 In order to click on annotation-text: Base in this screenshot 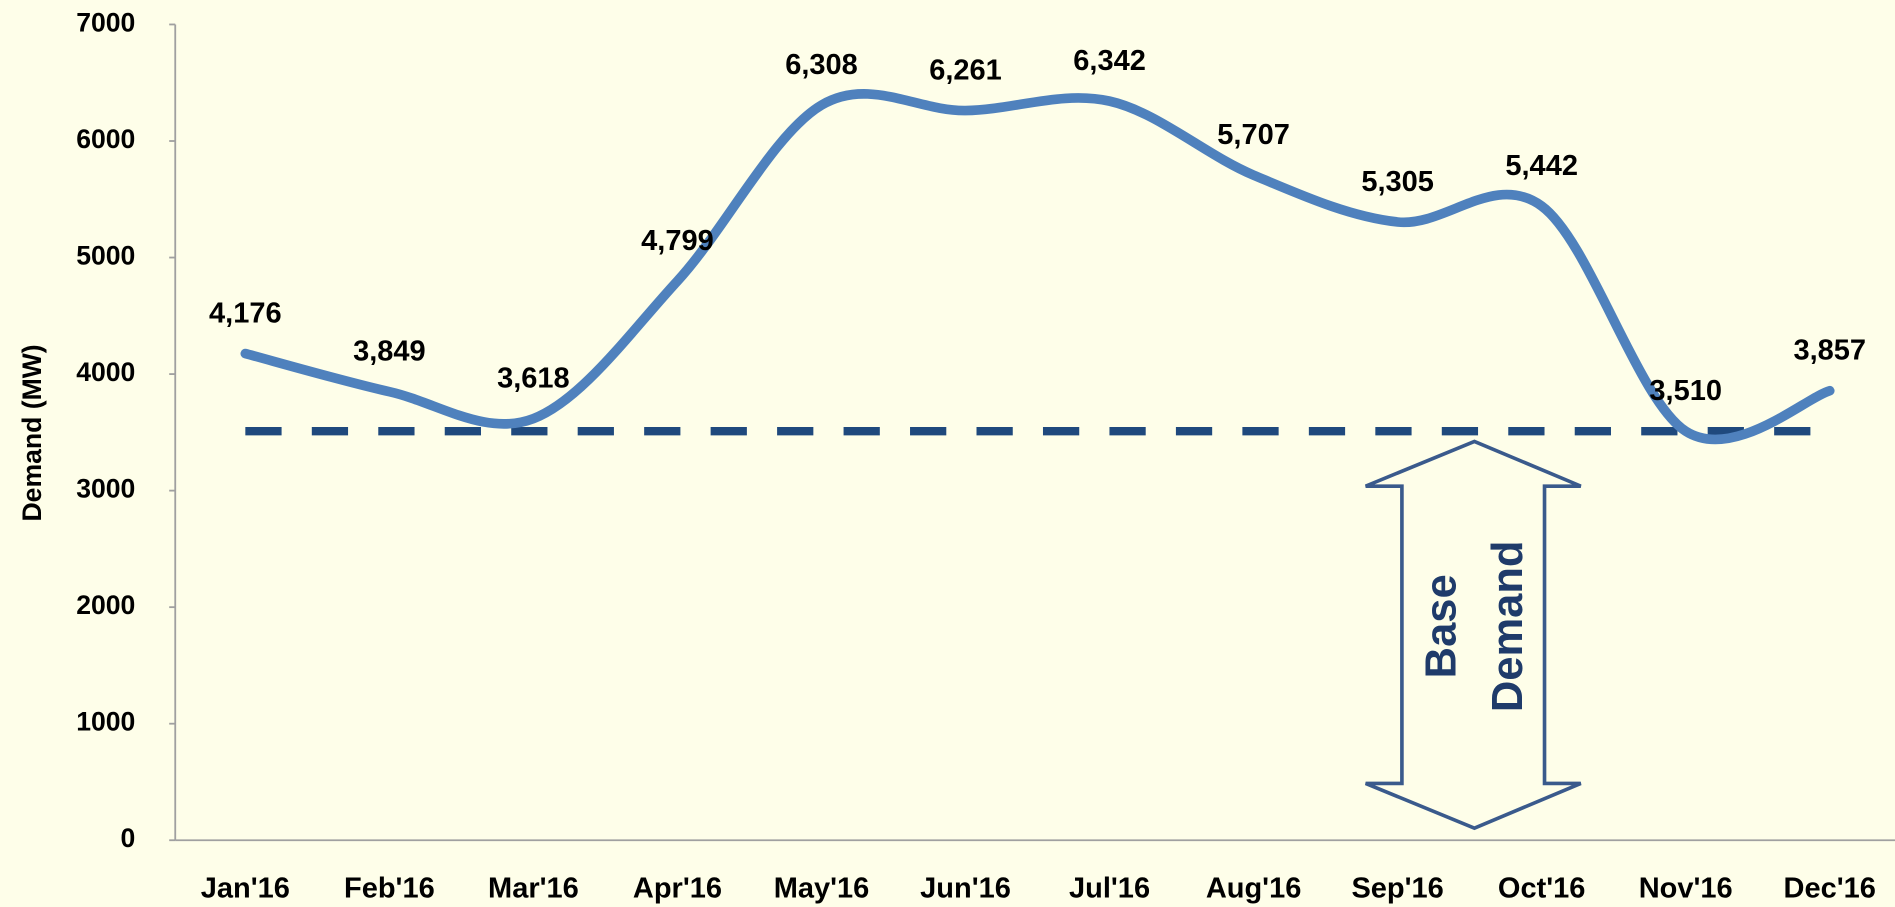, I will do `click(1442, 626)`.